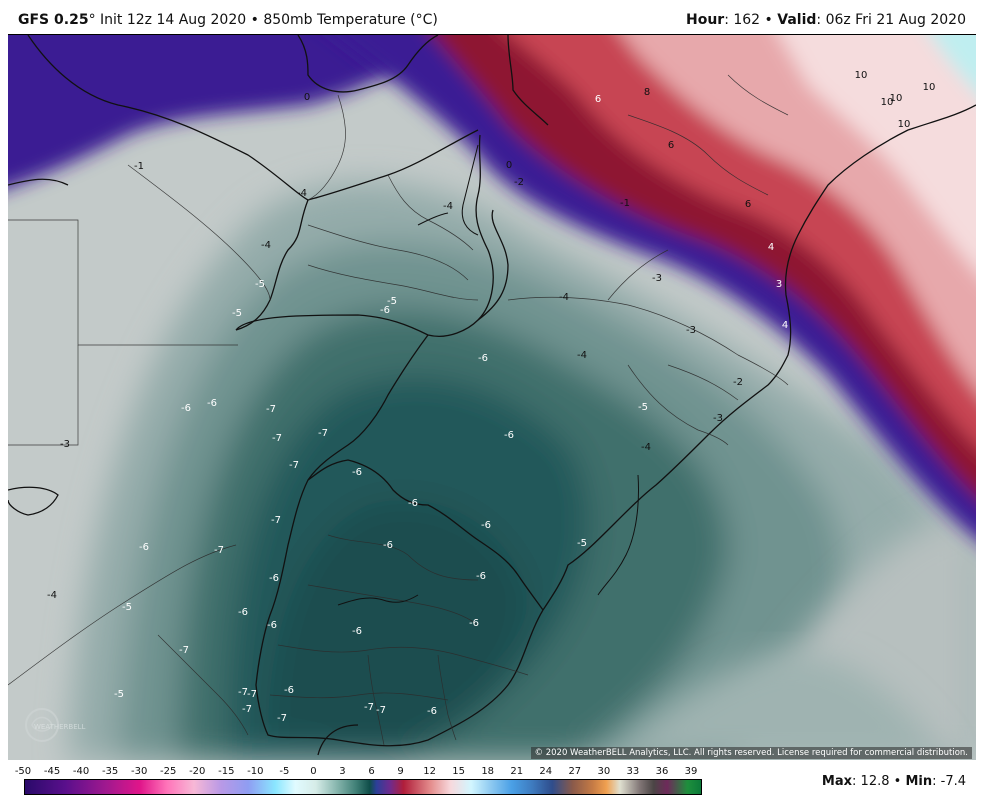 Image resolution: width=984 pixels, height=808 pixels. I want to click on contour-label: 3, so click(779, 284).